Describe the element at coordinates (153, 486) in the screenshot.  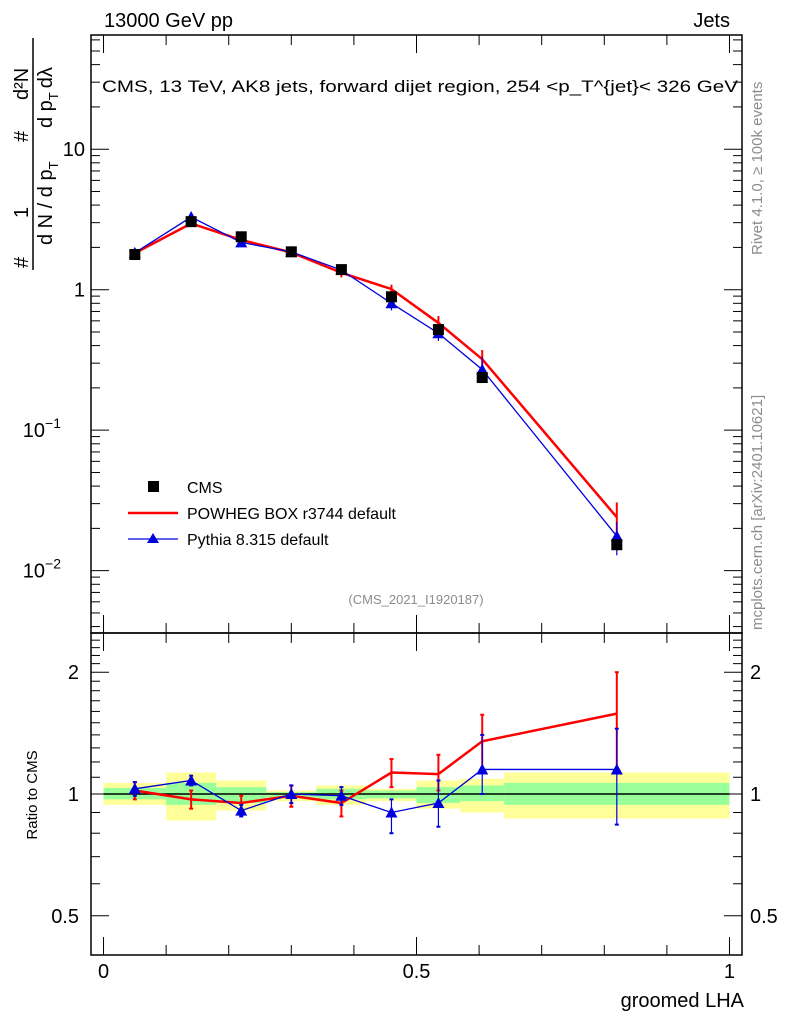
I see `legend-cms-marker` at that location.